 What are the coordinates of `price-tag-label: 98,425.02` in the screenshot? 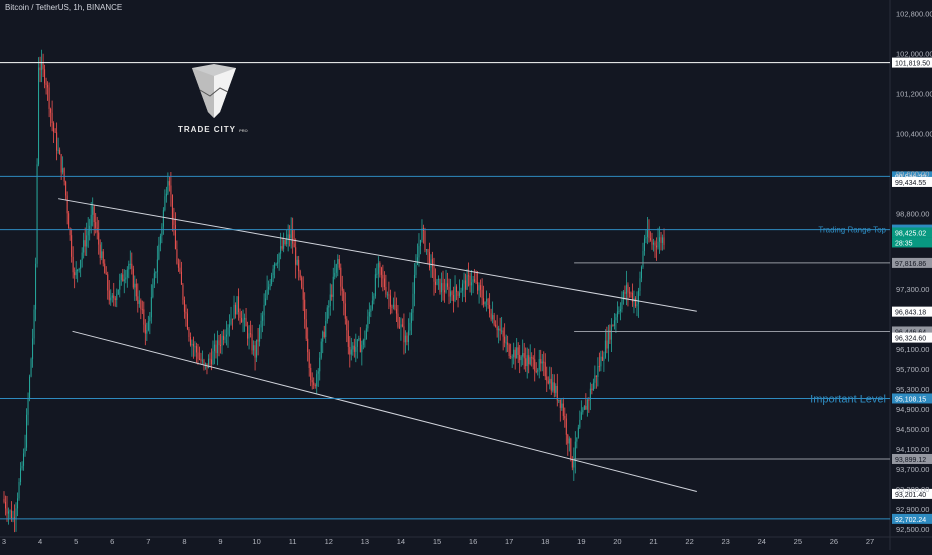 It's located at (910, 233).